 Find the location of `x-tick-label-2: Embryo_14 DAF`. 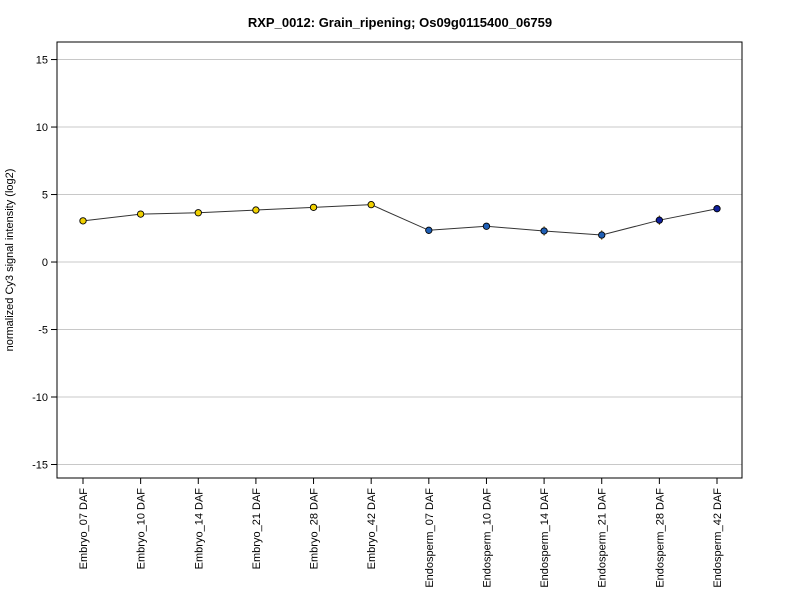

x-tick-label-2: Embryo_14 DAF is located at coordinates (199, 529).